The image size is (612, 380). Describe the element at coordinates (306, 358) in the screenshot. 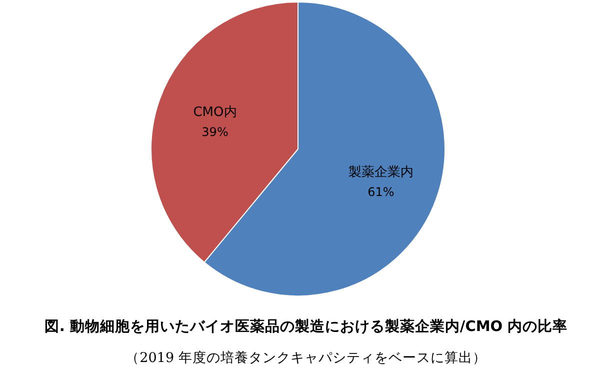

I see `text: （2019 年度の培養タンクキャパシティをベースに算出）` at that location.